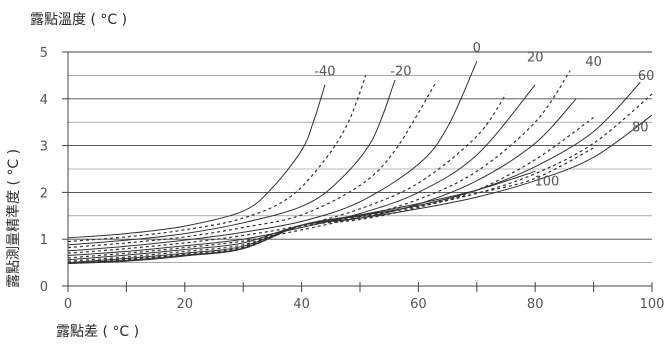 The width and height of the screenshot is (669, 347). I want to click on curve-label: -20, so click(400, 71).